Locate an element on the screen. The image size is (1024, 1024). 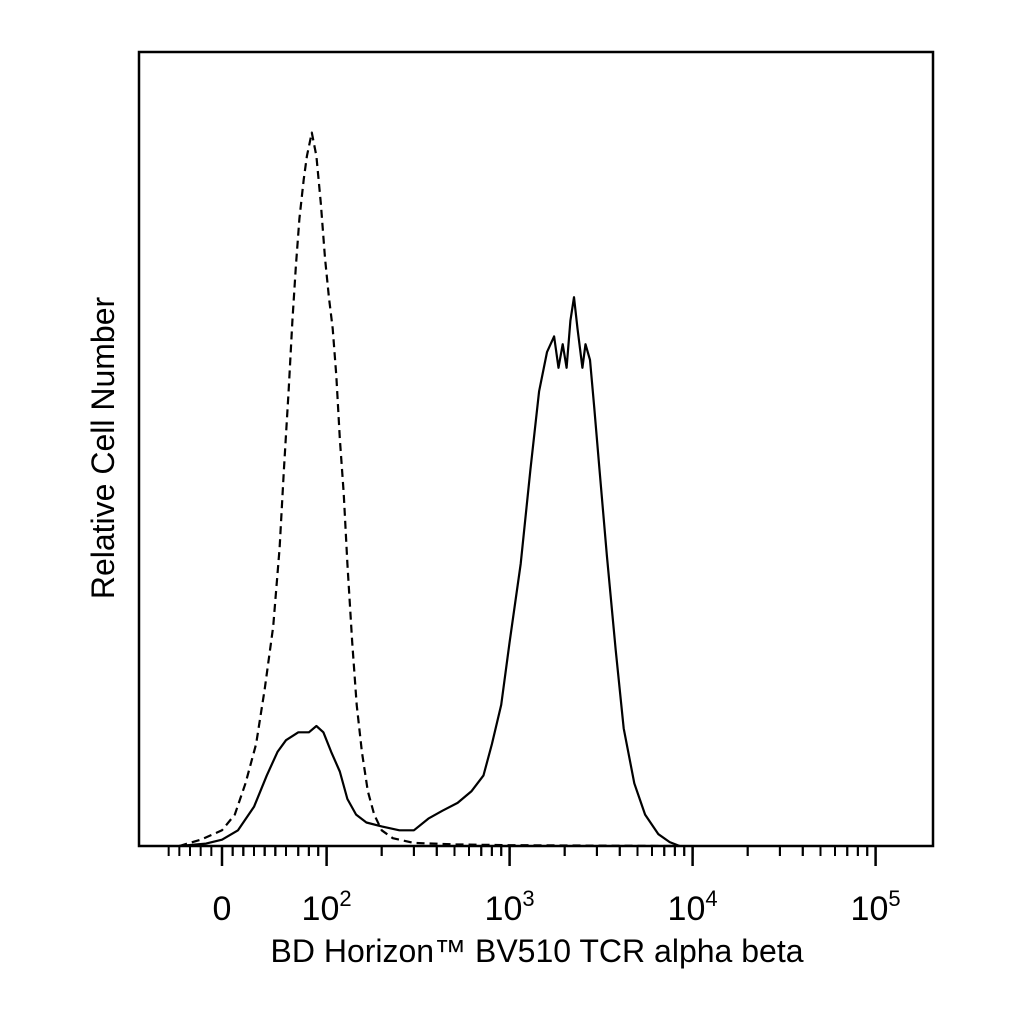
x-major-ticks is located at coordinates (548, 856).